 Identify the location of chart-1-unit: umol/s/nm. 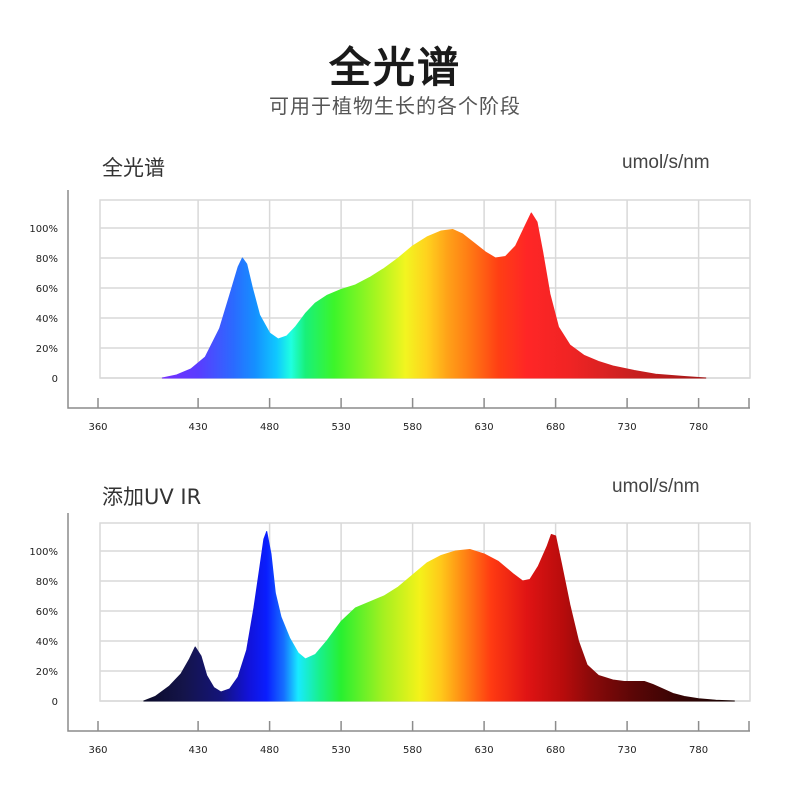
(666, 162).